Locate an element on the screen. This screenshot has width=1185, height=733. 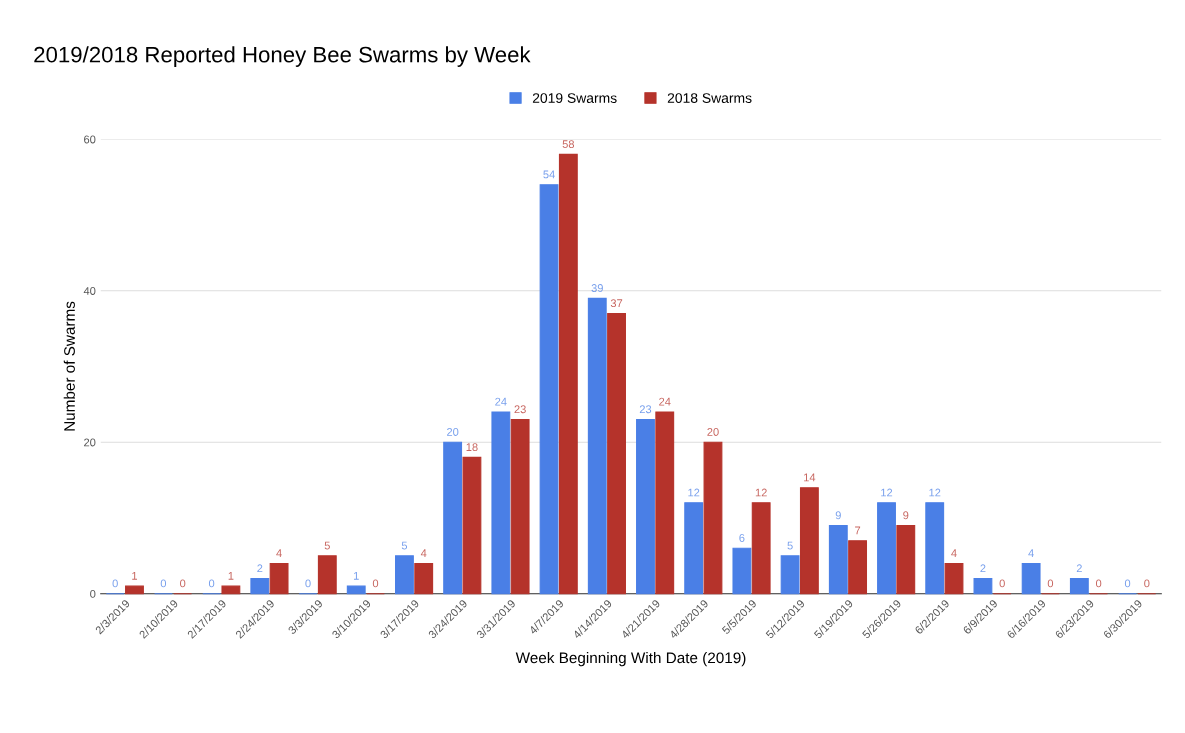
data-label: 54 is located at coordinates (549, 174).